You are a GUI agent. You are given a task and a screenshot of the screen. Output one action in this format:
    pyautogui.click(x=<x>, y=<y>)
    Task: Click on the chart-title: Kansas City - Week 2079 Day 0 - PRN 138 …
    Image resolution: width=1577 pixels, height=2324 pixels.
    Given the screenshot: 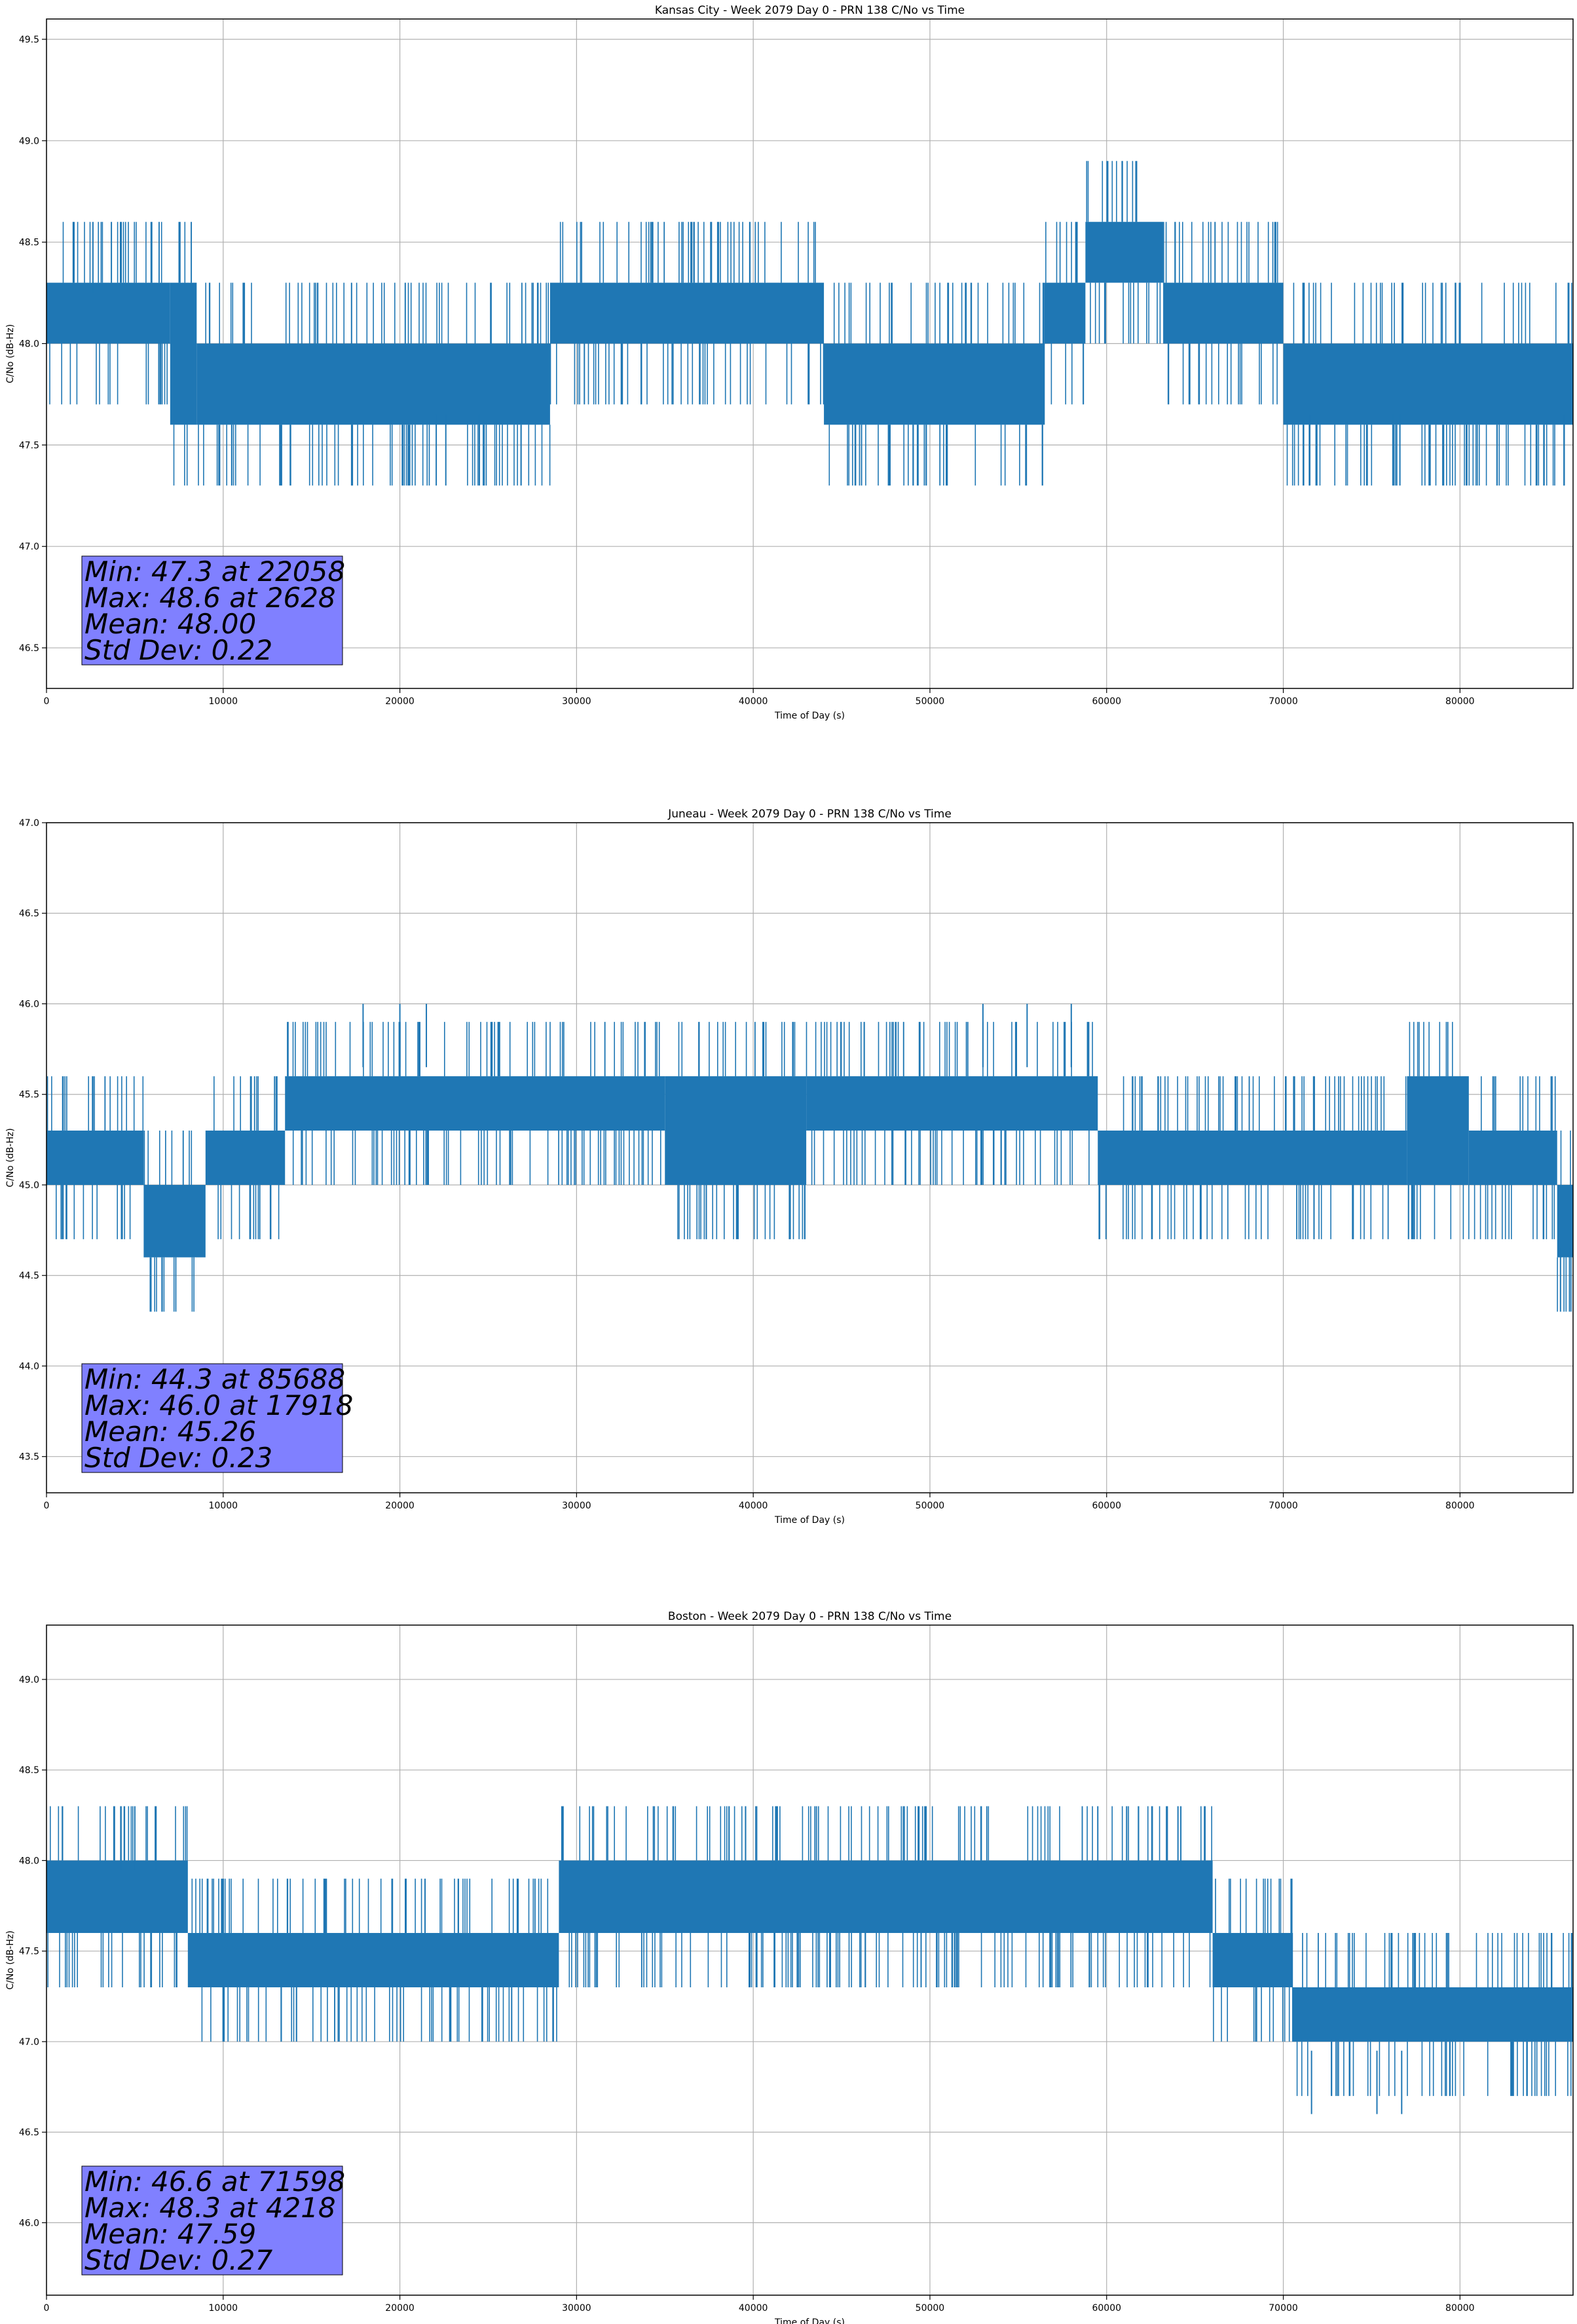 What is the action you would take?
    pyautogui.click(x=810, y=10)
    